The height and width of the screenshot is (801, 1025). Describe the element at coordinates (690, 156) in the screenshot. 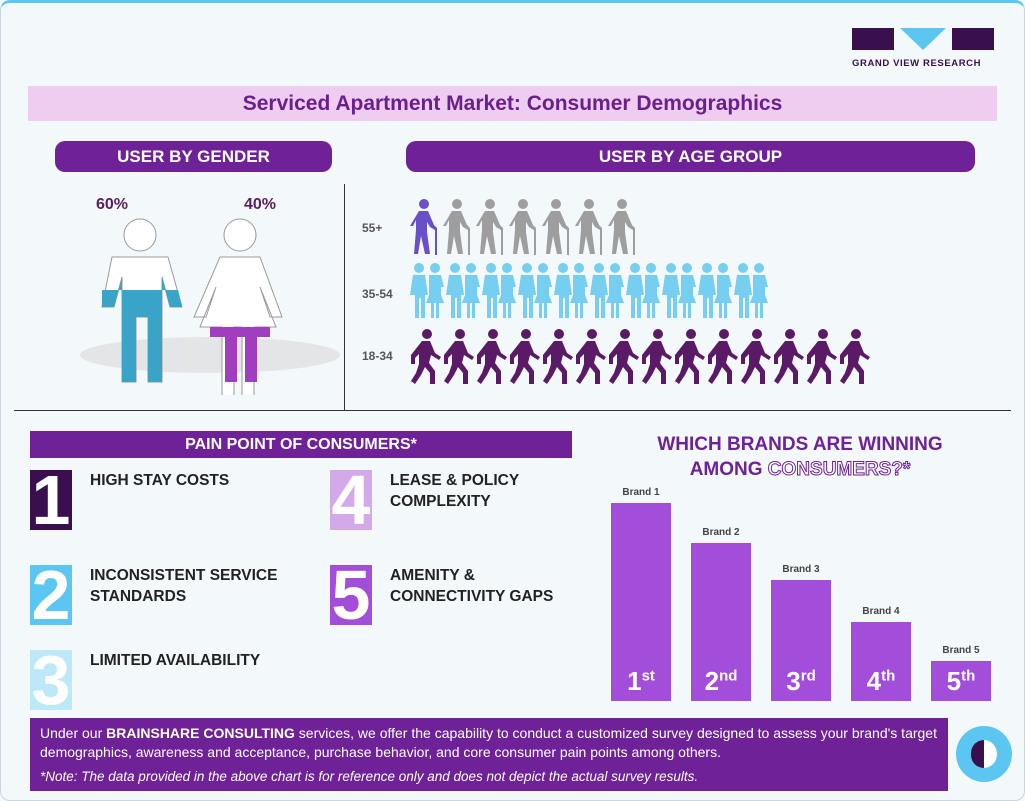

I see `age-header: USER BY AGE GROUP` at that location.